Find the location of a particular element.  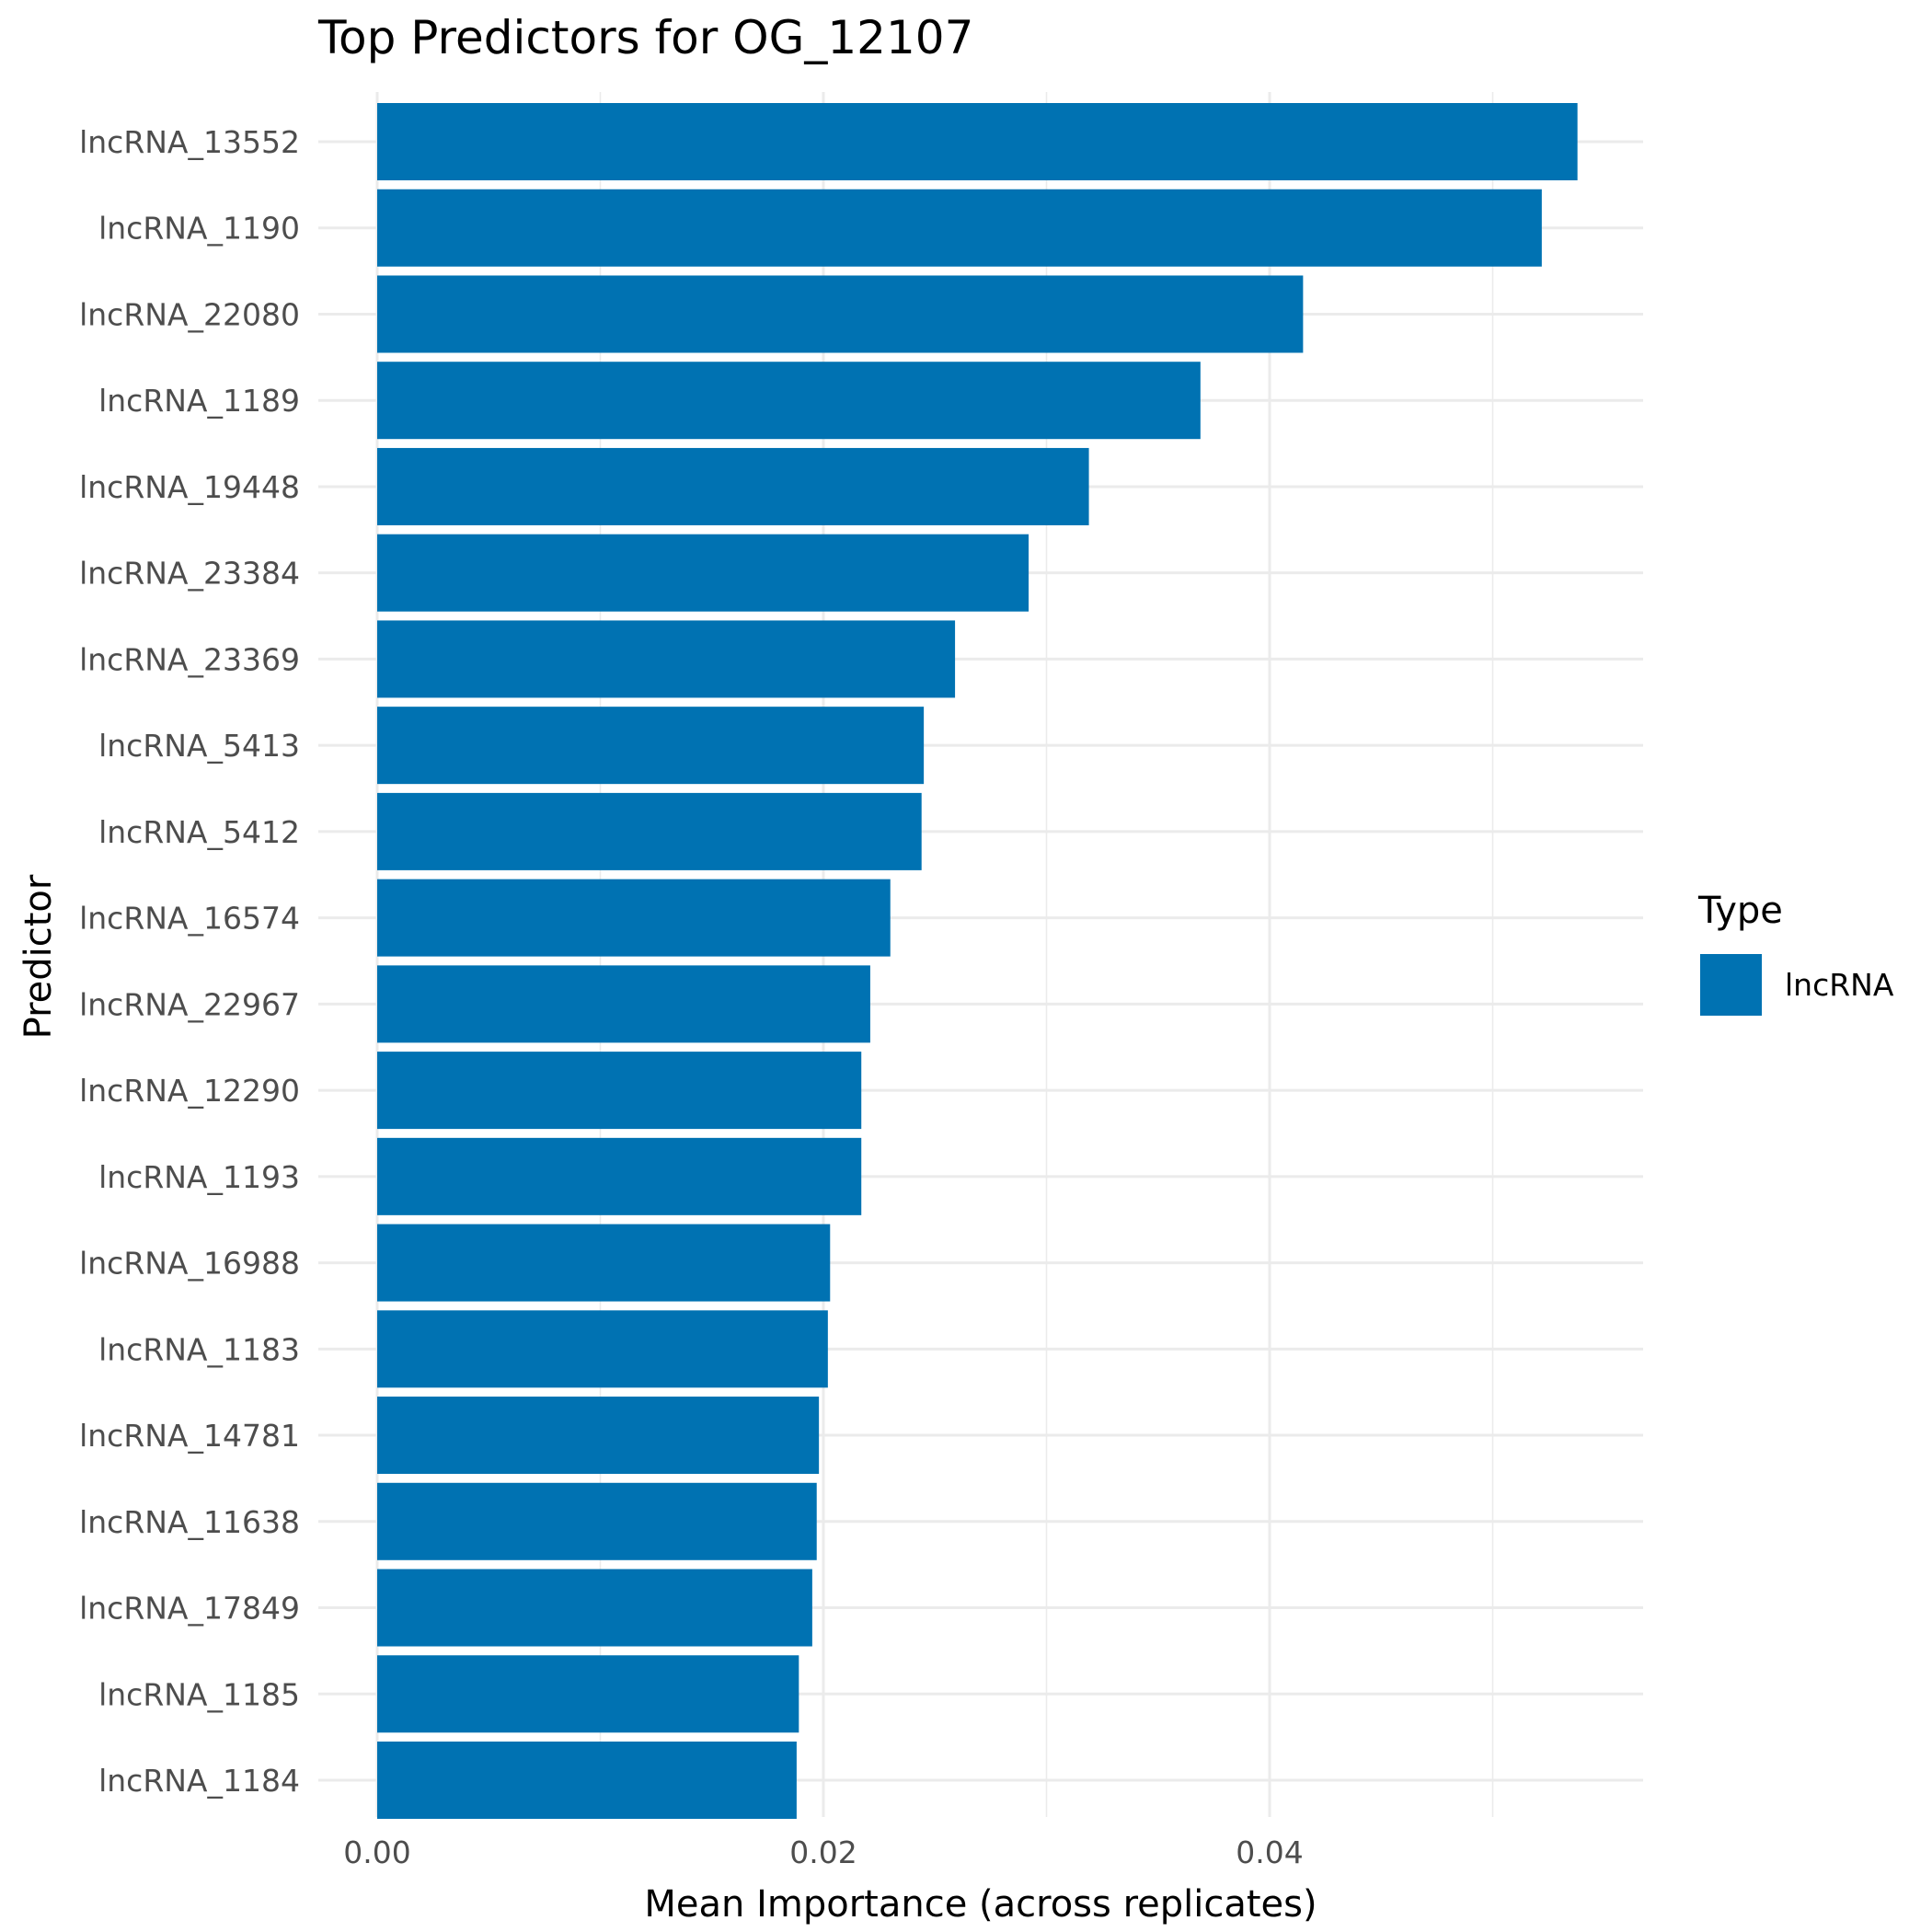

y-tick-label: lncRNA_12290 is located at coordinates (189, 1091).